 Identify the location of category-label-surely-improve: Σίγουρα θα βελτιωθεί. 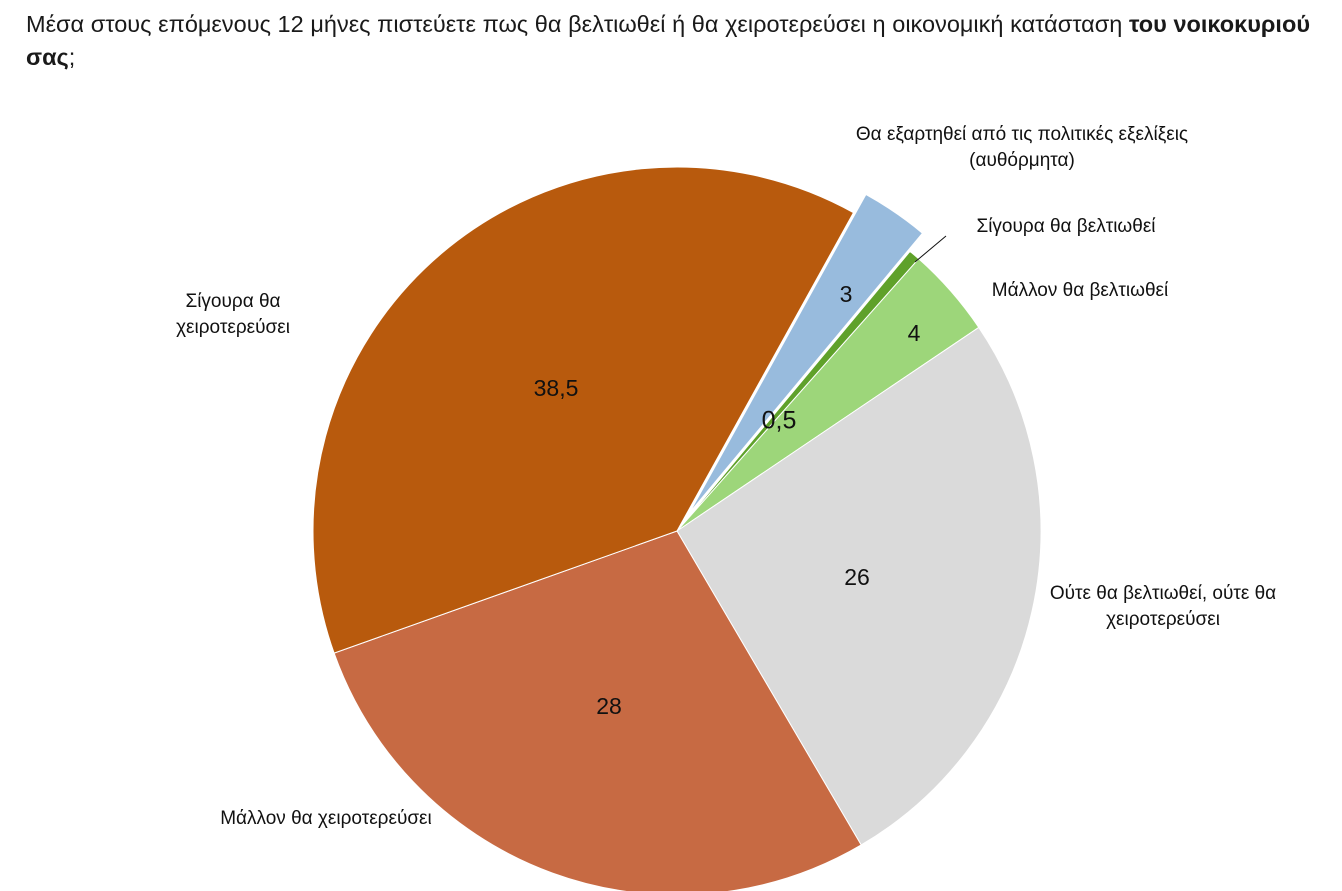
(1066, 226).